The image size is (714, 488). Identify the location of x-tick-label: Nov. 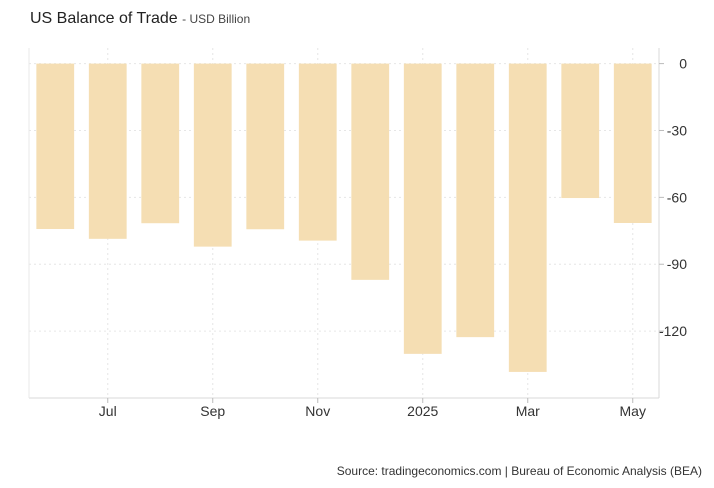
(317, 411).